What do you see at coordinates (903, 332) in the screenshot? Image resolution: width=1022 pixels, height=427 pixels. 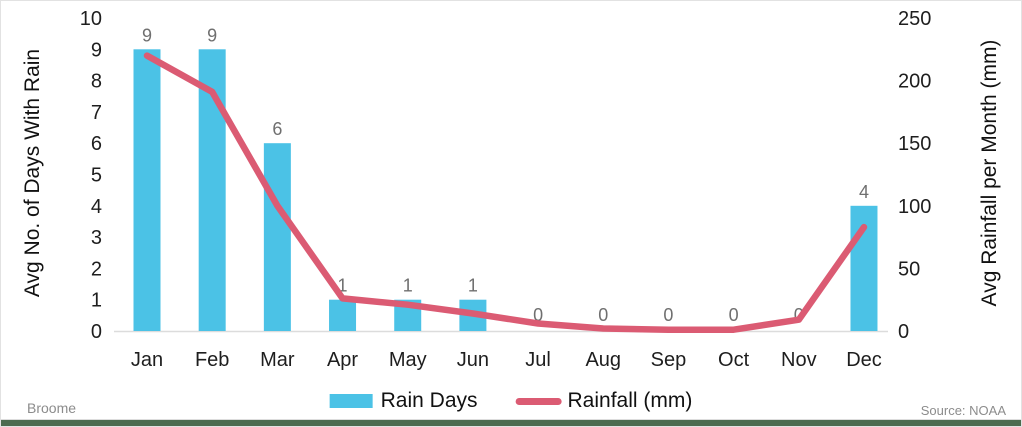 I see `right-axis-tick-label: 0` at bounding box center [903, 332].